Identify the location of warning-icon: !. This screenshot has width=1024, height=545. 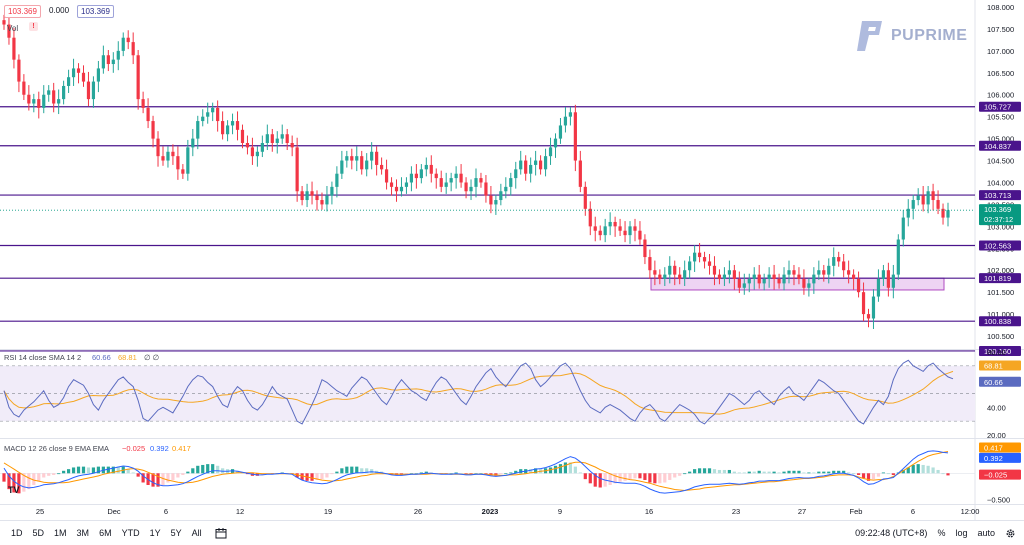
(33, 26).